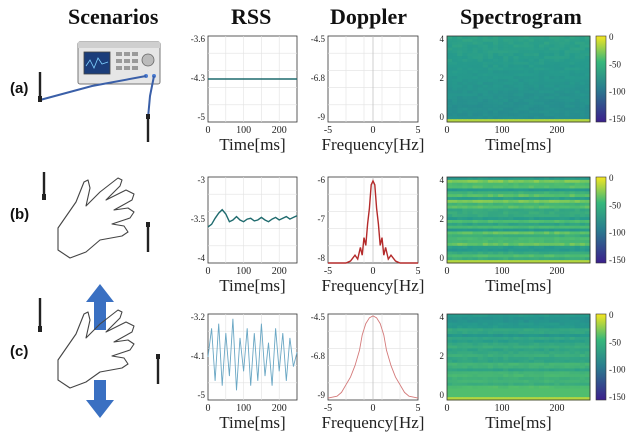  What do you see at coordinates (252, 79) in the screenshot?
I see `chart-rss-a` at bounding box center [252, 79].